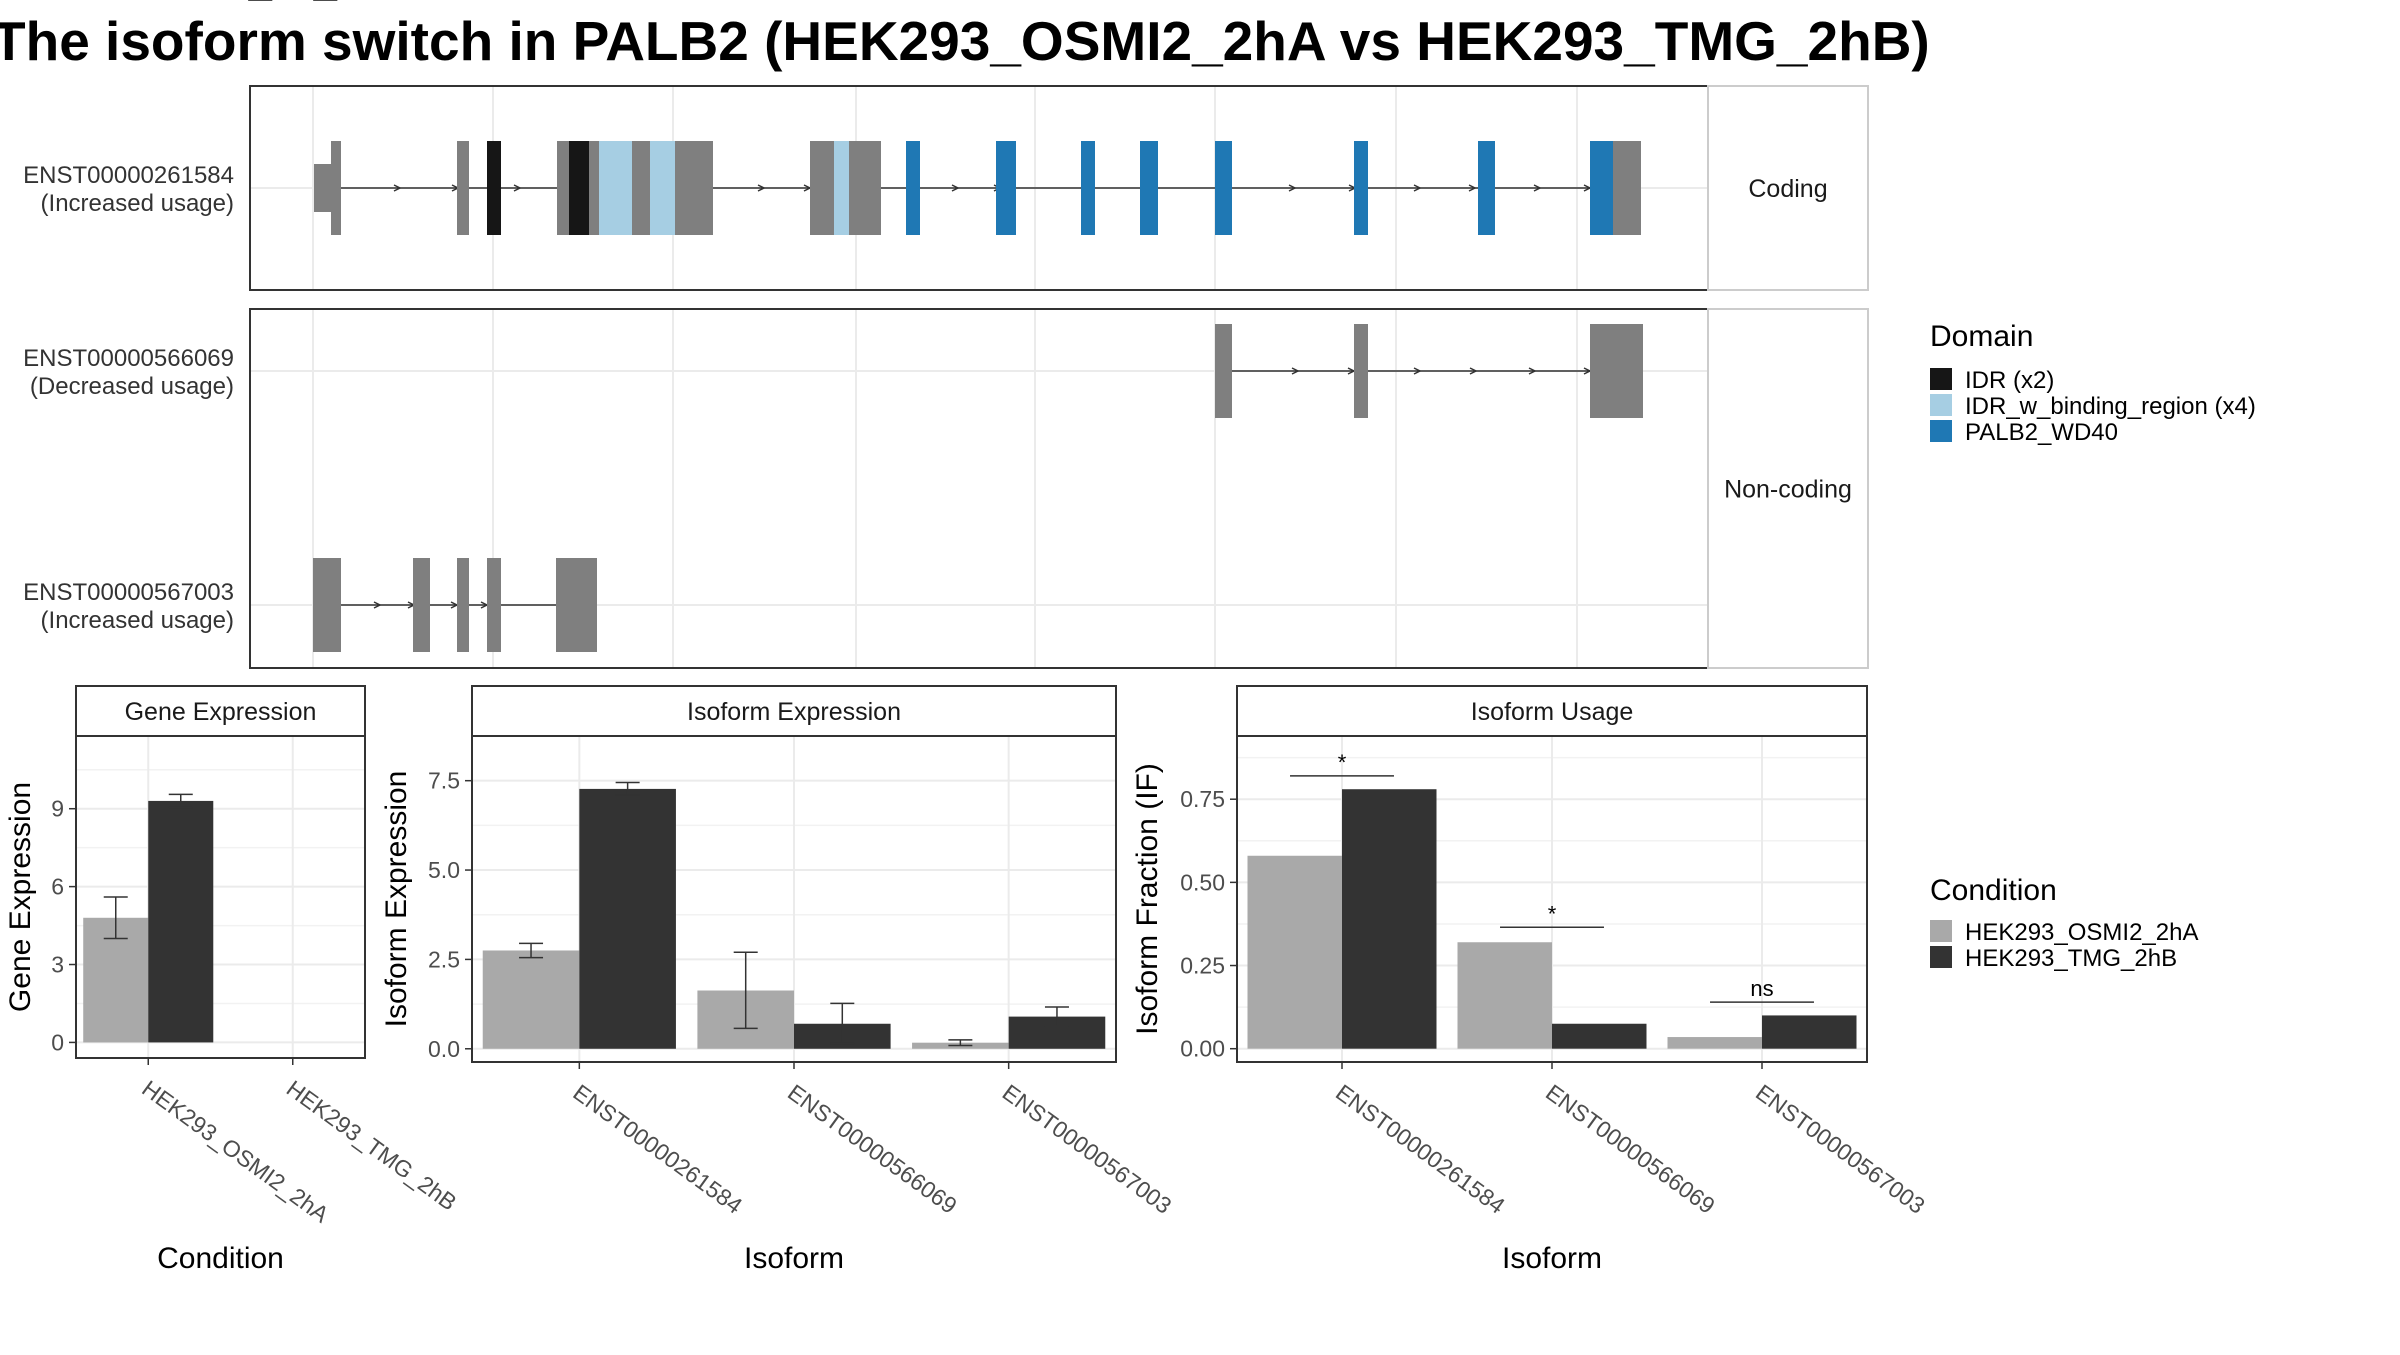  Describe the element at coordinates (2009, 380) in the screenshot. I see `legend-label-idr: IDR (x2)` at that location.